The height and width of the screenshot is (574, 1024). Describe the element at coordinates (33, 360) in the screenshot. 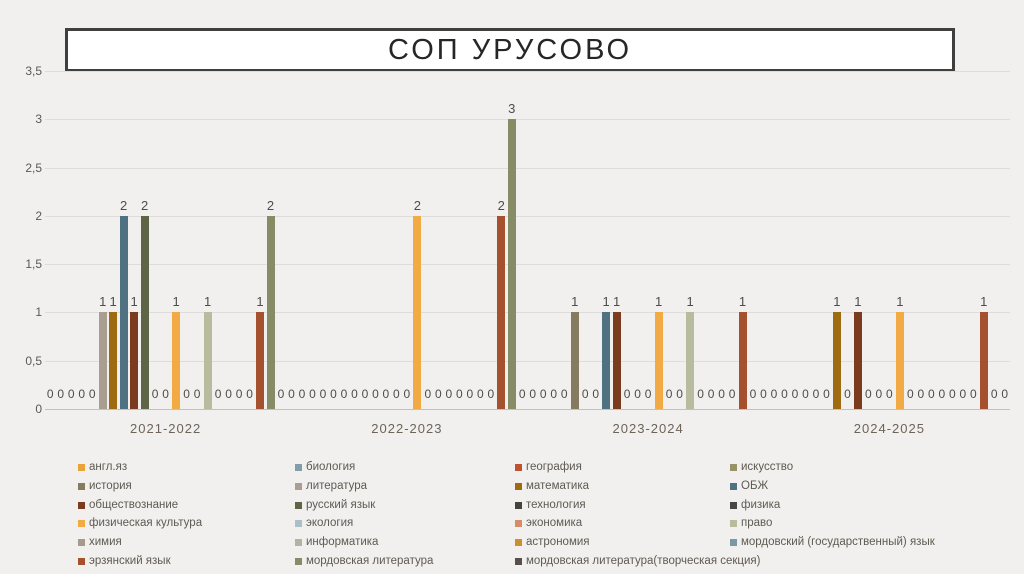

I see `y-axis-tick-label: 0,5` at that location.